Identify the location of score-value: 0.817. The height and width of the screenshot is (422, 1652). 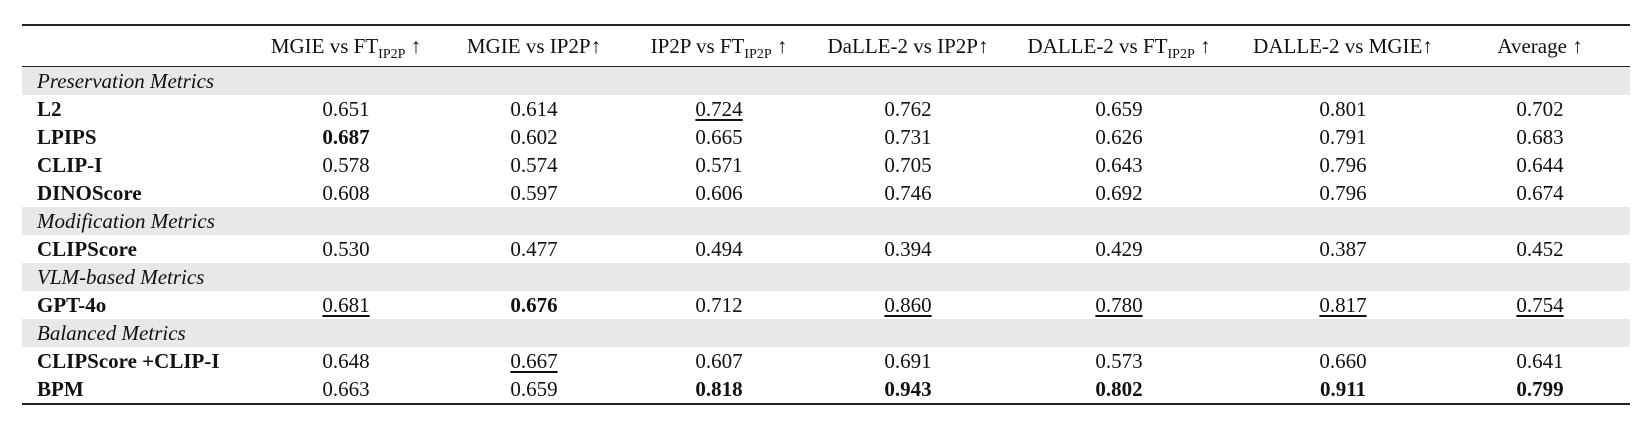
(1343, 305).